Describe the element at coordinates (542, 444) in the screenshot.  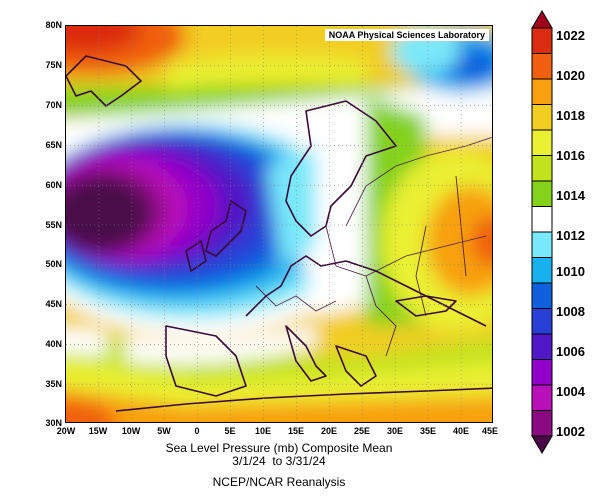
I see `colorbar-min-arrow` at that location.